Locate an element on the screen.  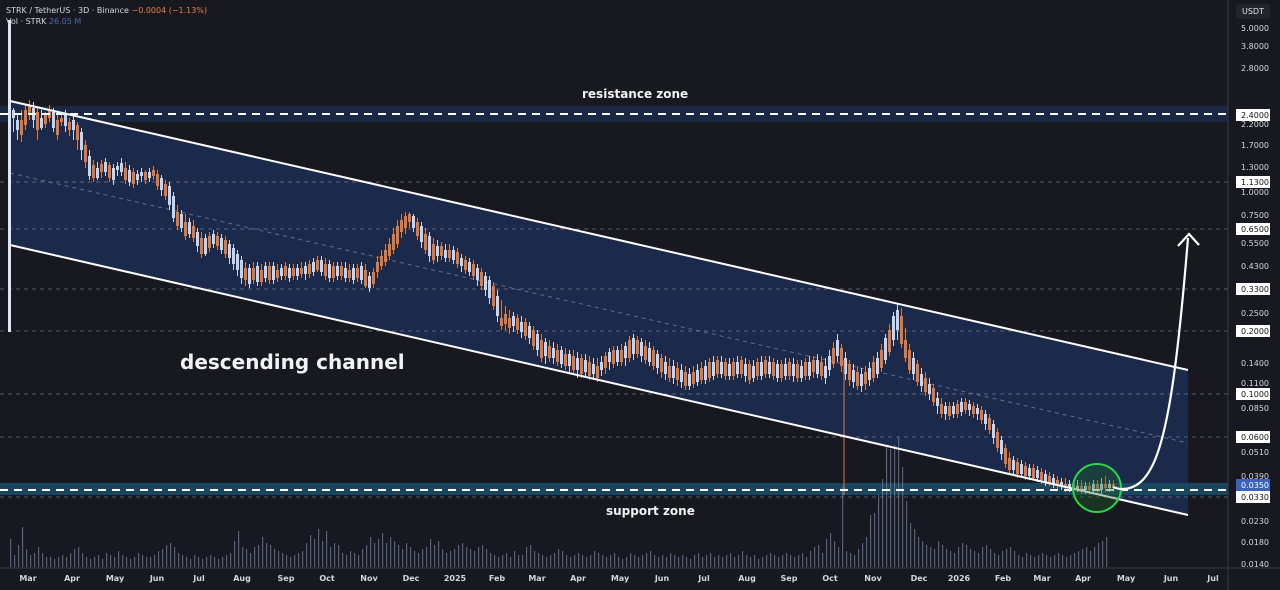
time-tick: Oct is located at coordinates (830, 578).